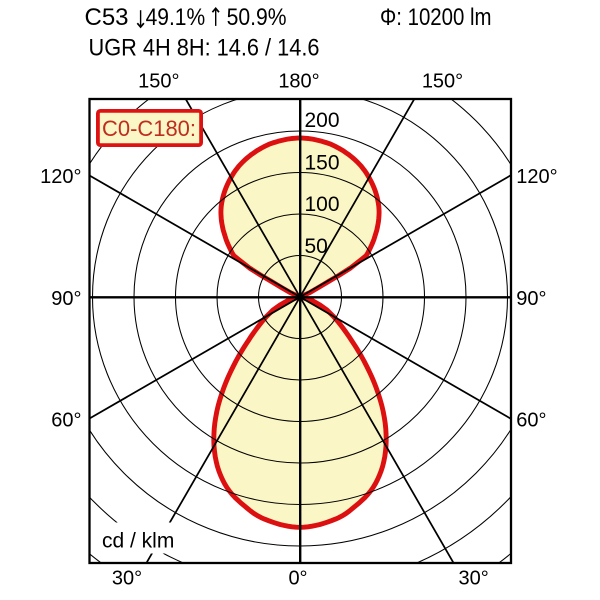 This screenshot has height=600, width=600. Describe the element at coordinates (297, 579) in the screenshot. I see `svg-text: 0°` at that location.